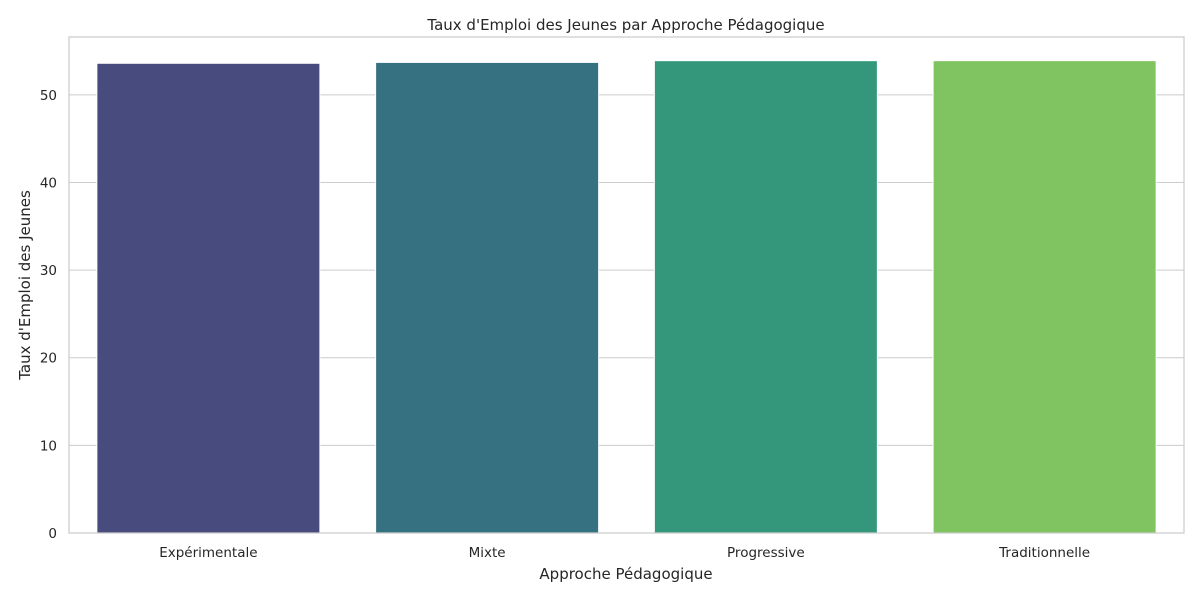 The height and width of the screenshot is (600, 1200). What do you see at coordinates (48, 359) in the screenshot?
I see `y-tick-label: 20` at bounding box center [48, 359].